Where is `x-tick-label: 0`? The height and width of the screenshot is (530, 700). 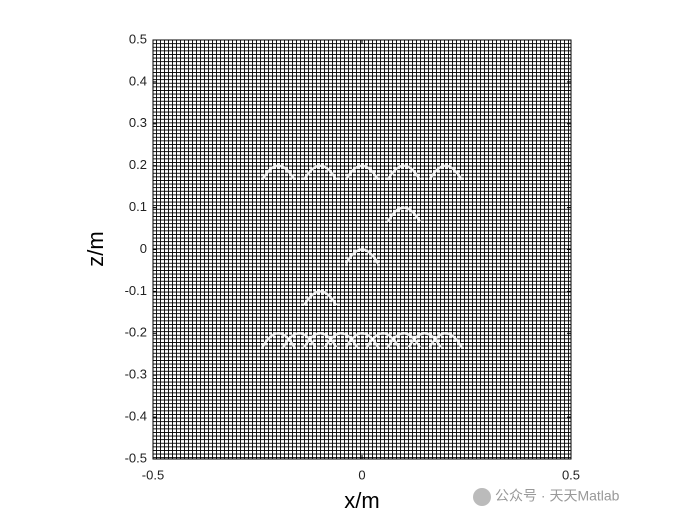
x-tick-label: 0 is located at coordinates (361, 474).